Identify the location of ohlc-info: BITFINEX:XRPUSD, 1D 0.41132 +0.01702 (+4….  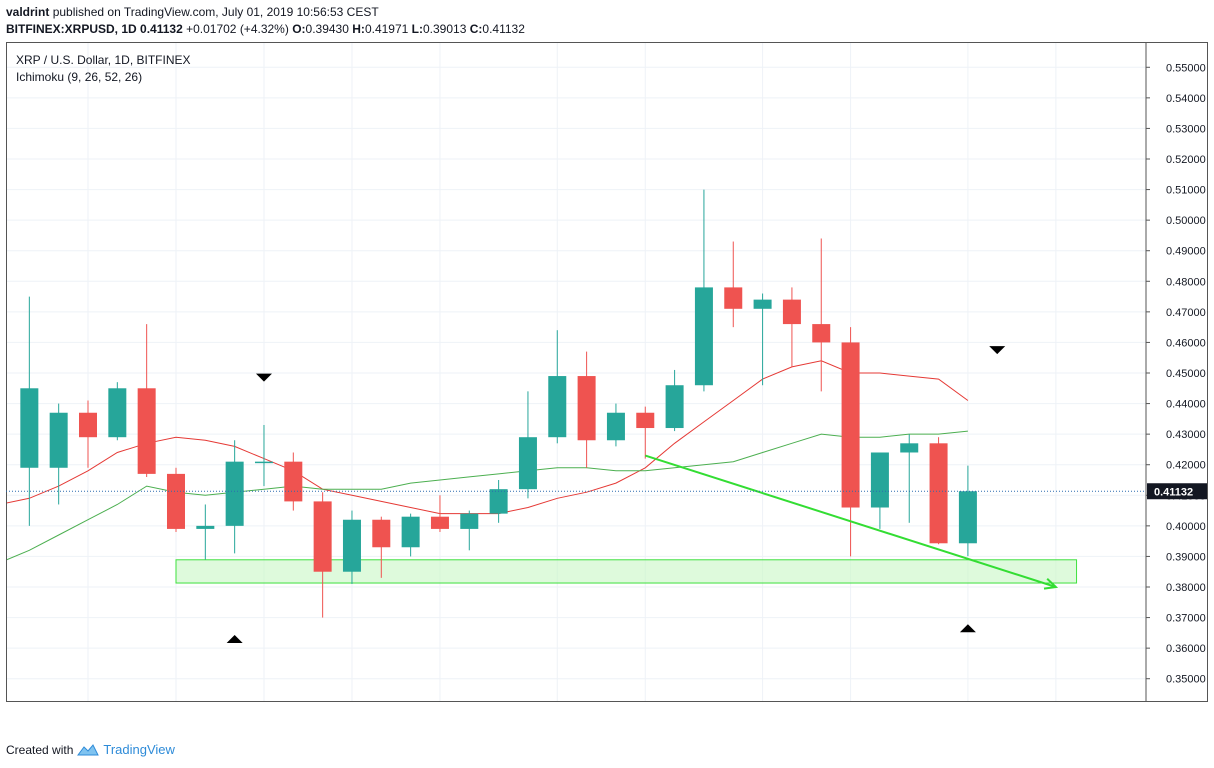
(265, 29).